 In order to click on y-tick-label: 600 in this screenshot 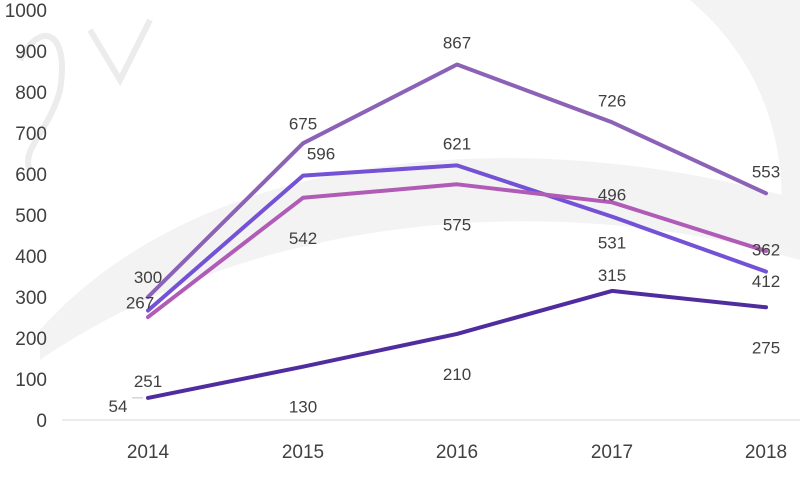, I will do `click(31, 175)`.